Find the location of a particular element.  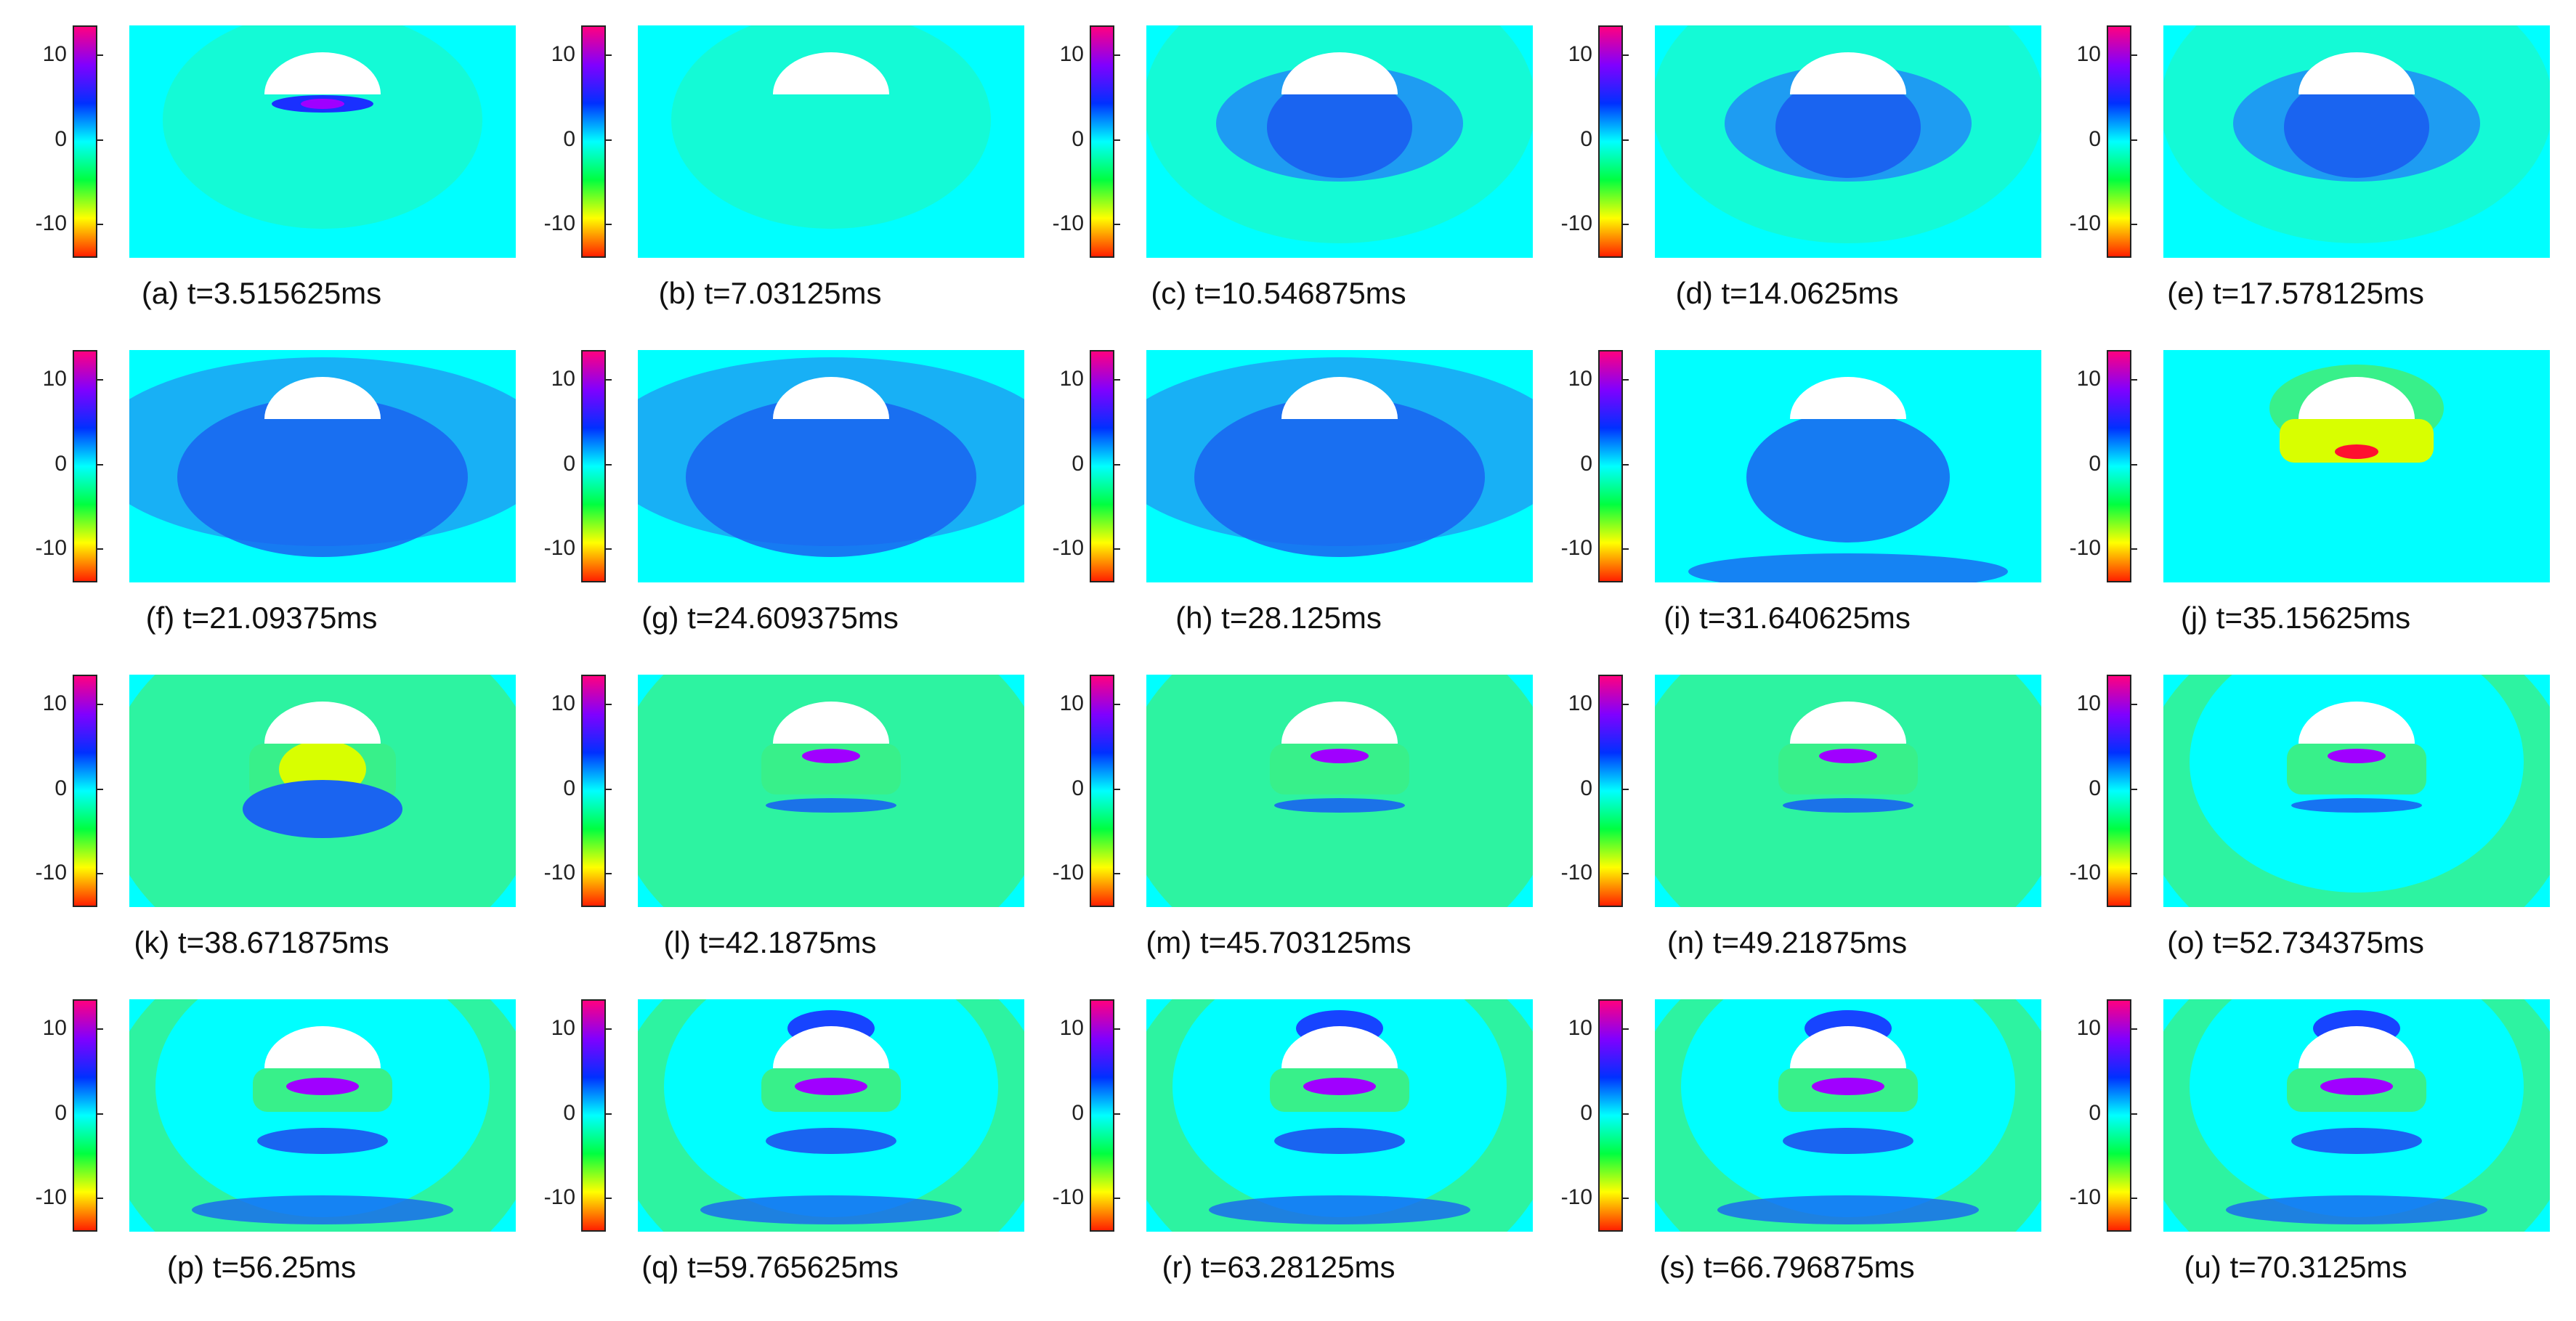

contour-panel: 10 0 -10 (l) t=42.1875ms is located at coordinates (770, 823).